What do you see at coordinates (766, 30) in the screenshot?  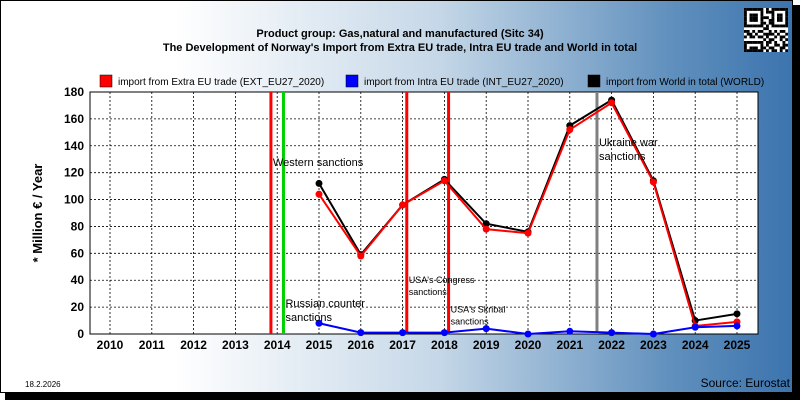 I see `qr-code-icon` at bounding box center [766, 30].